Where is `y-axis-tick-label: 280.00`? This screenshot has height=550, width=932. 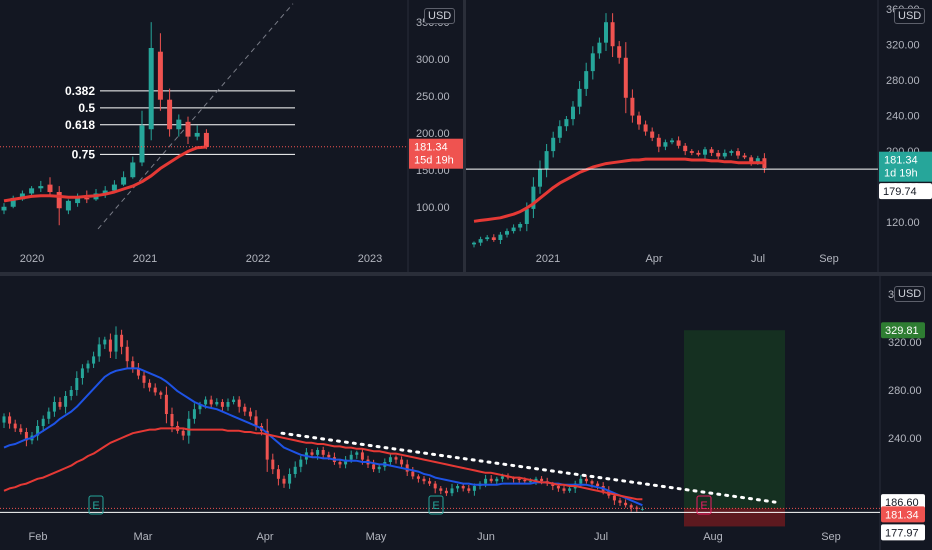 y-axis-tick-label: 280.00 is located at coordinates (905, 391).